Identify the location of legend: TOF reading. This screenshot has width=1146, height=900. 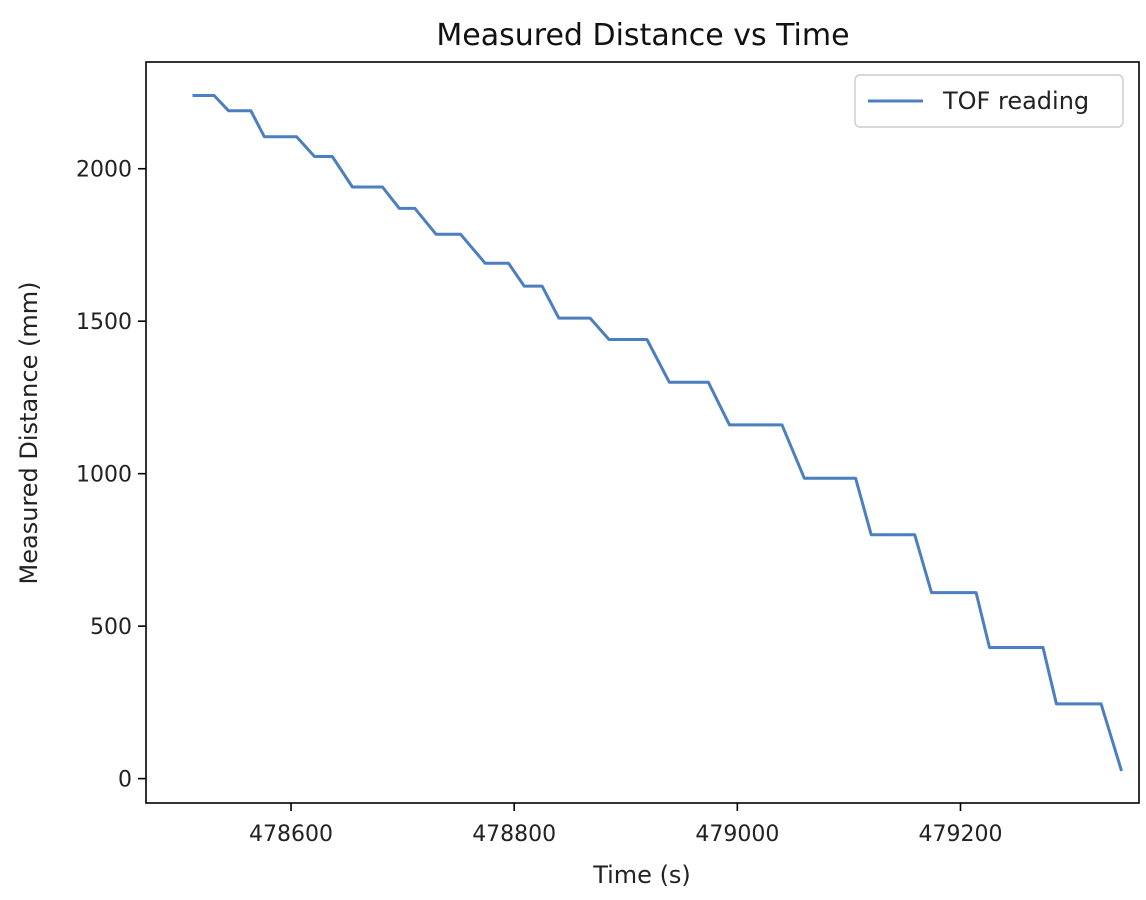
(989, 101).